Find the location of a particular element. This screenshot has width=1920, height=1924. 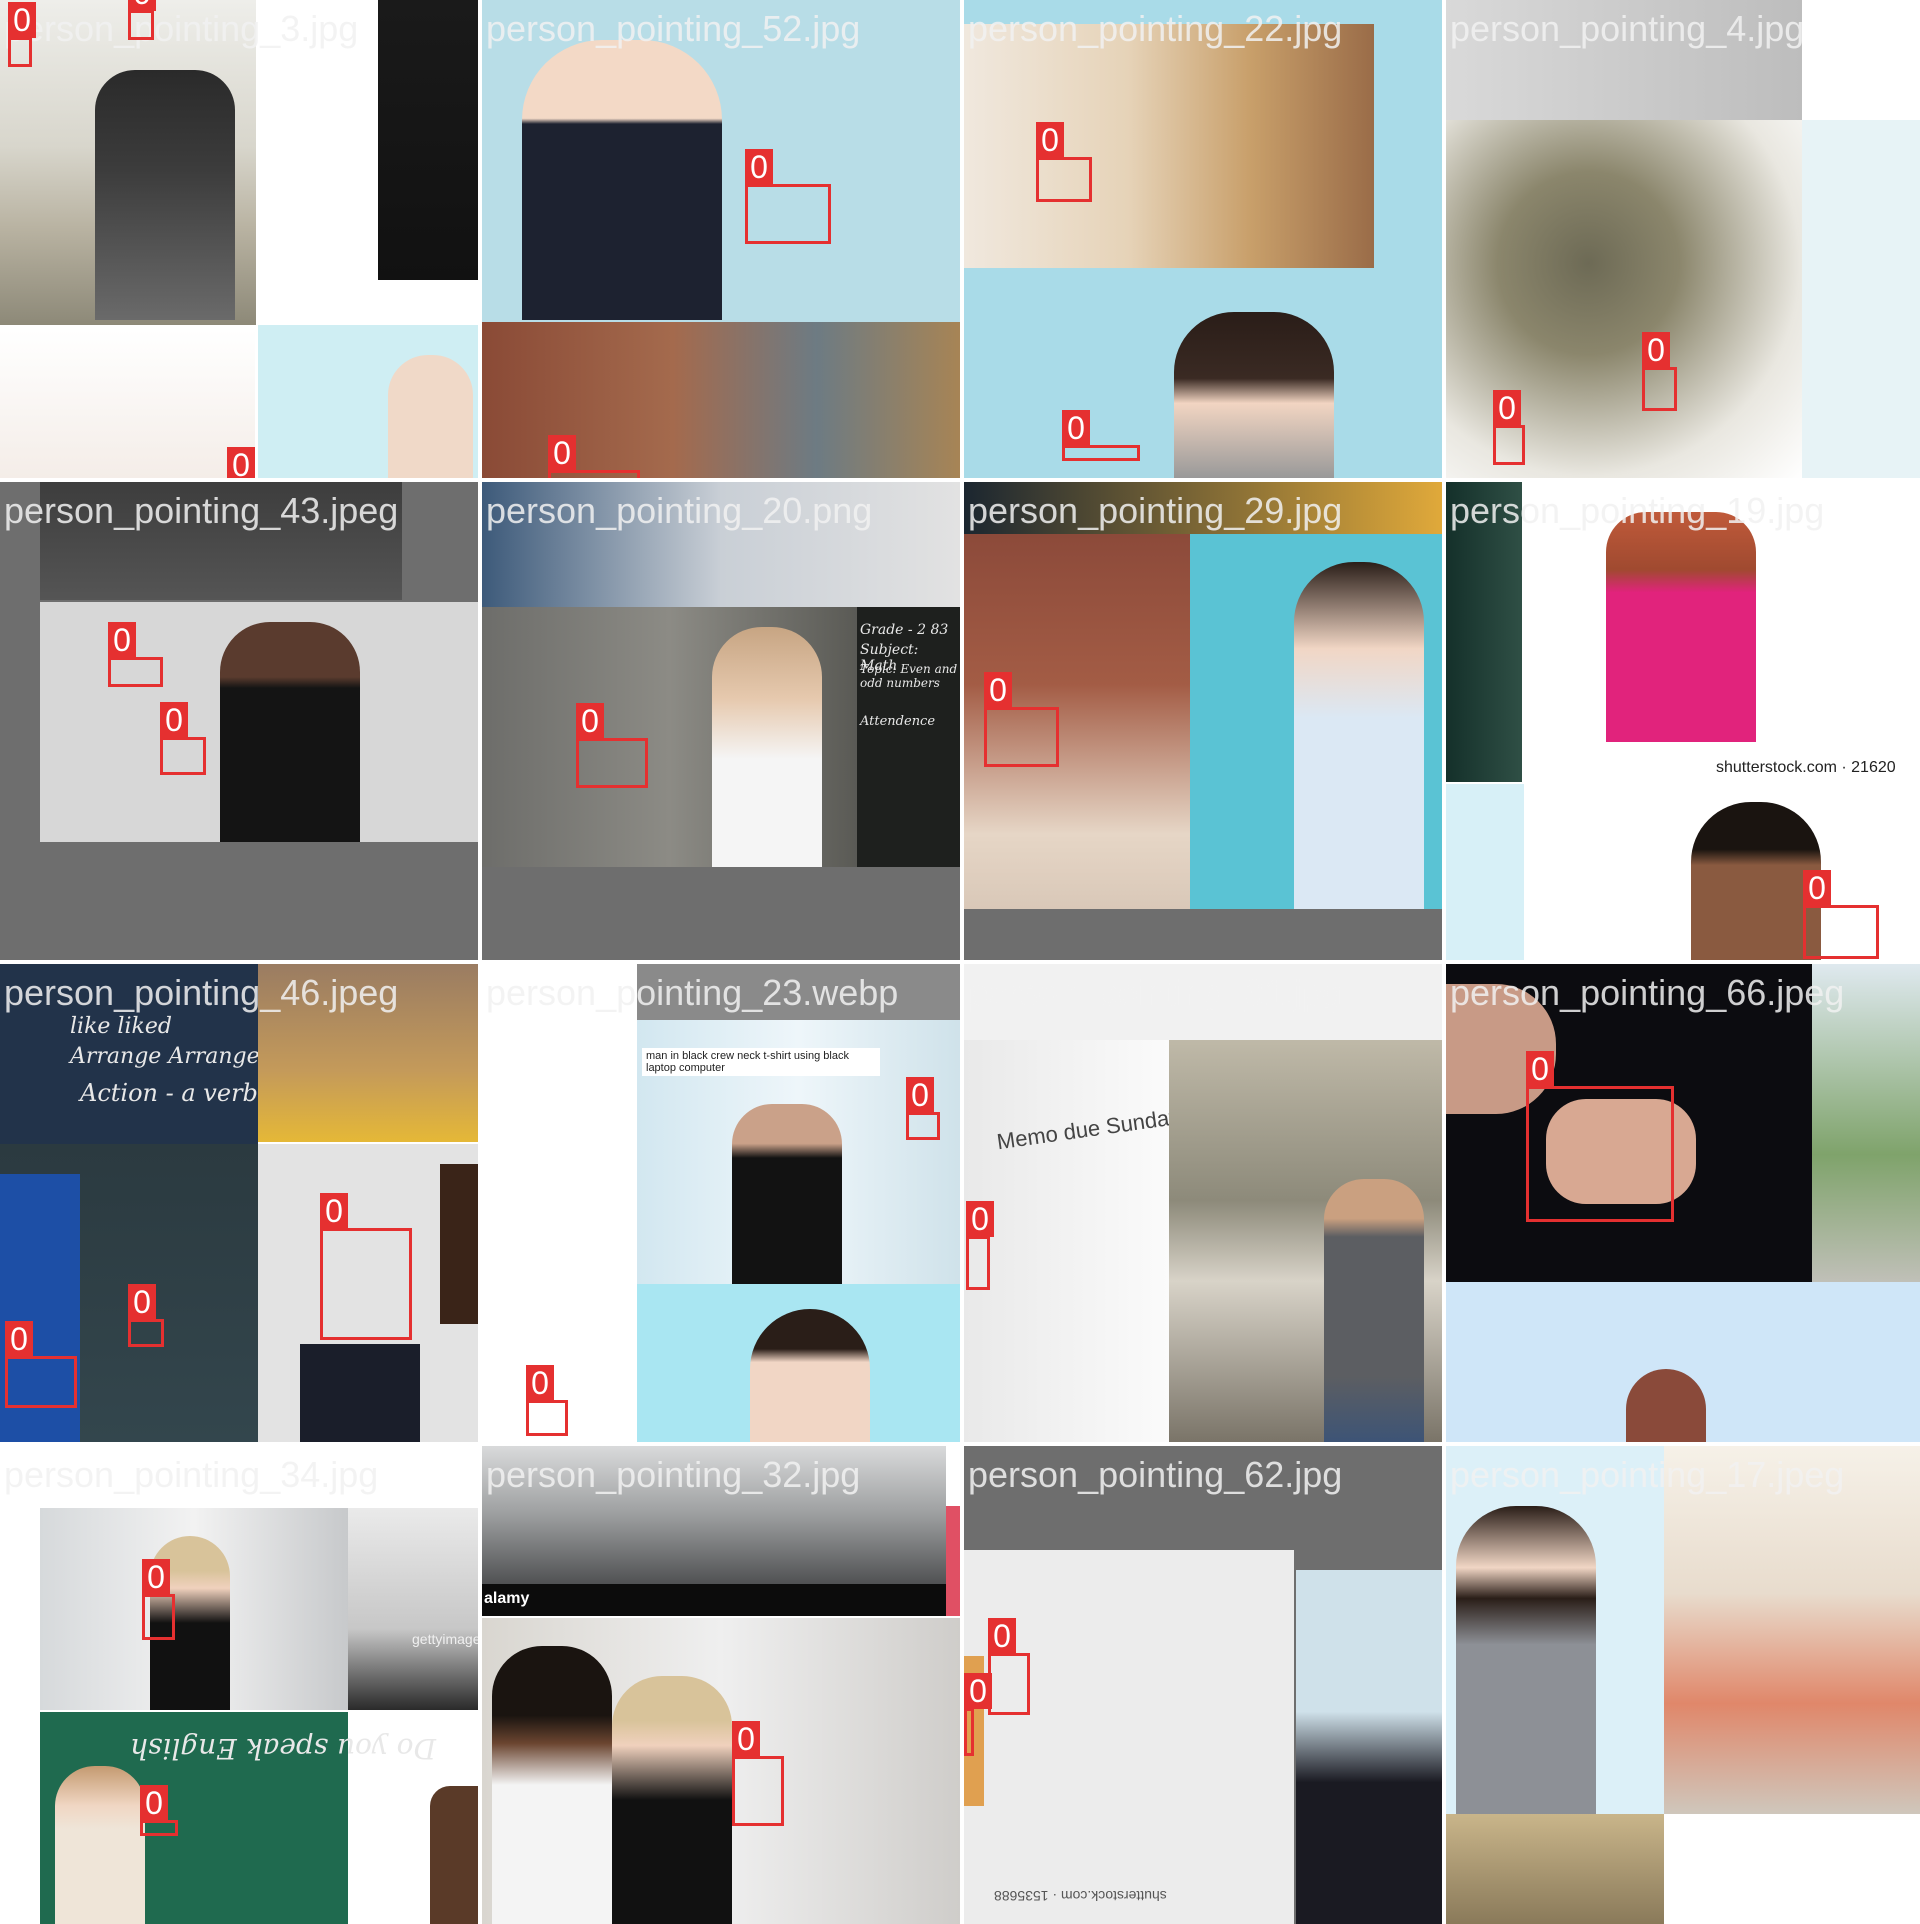

photo-man-map is located at coordinates (368, 1053).